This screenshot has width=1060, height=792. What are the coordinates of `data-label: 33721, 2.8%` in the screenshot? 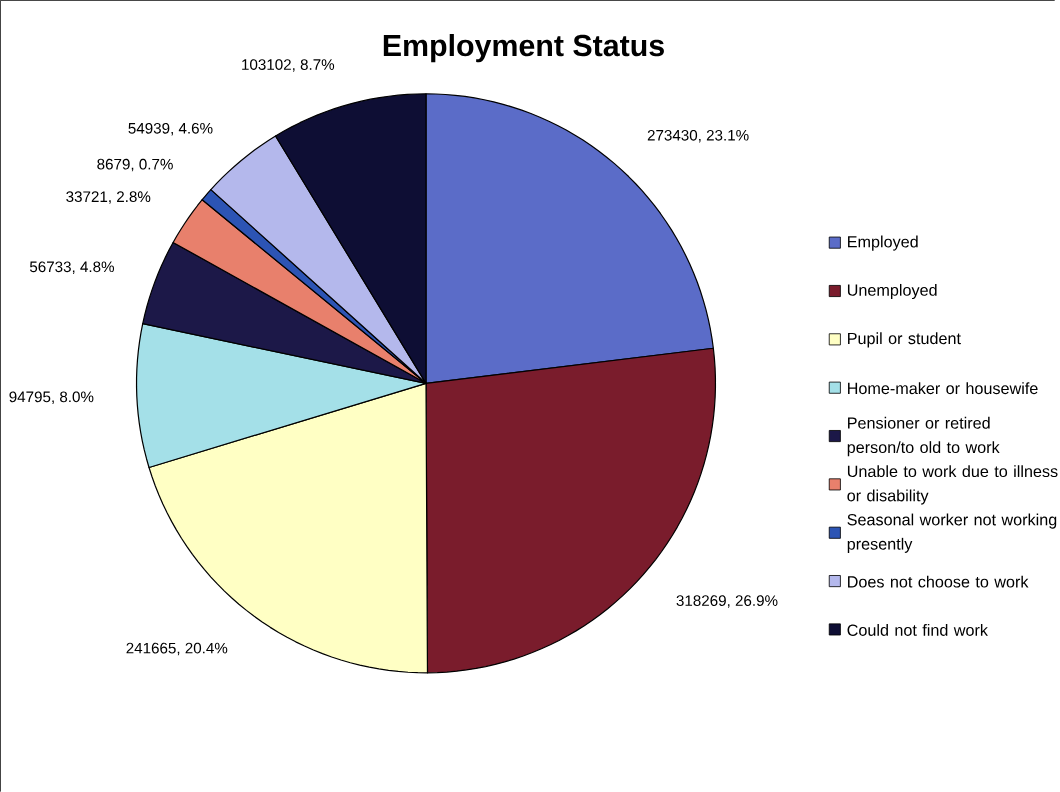 It's located at (108, 197).